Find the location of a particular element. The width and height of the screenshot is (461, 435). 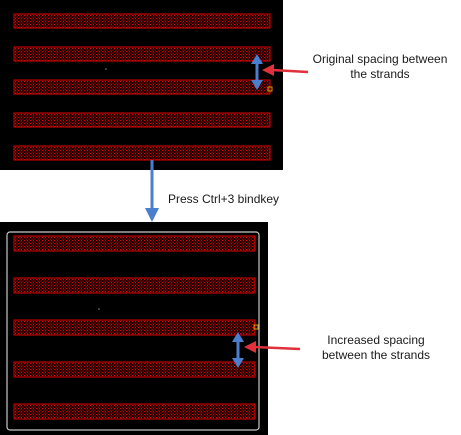

annotation-original-spacing: Original spacing between the strands is located at coordinates (380, 67).